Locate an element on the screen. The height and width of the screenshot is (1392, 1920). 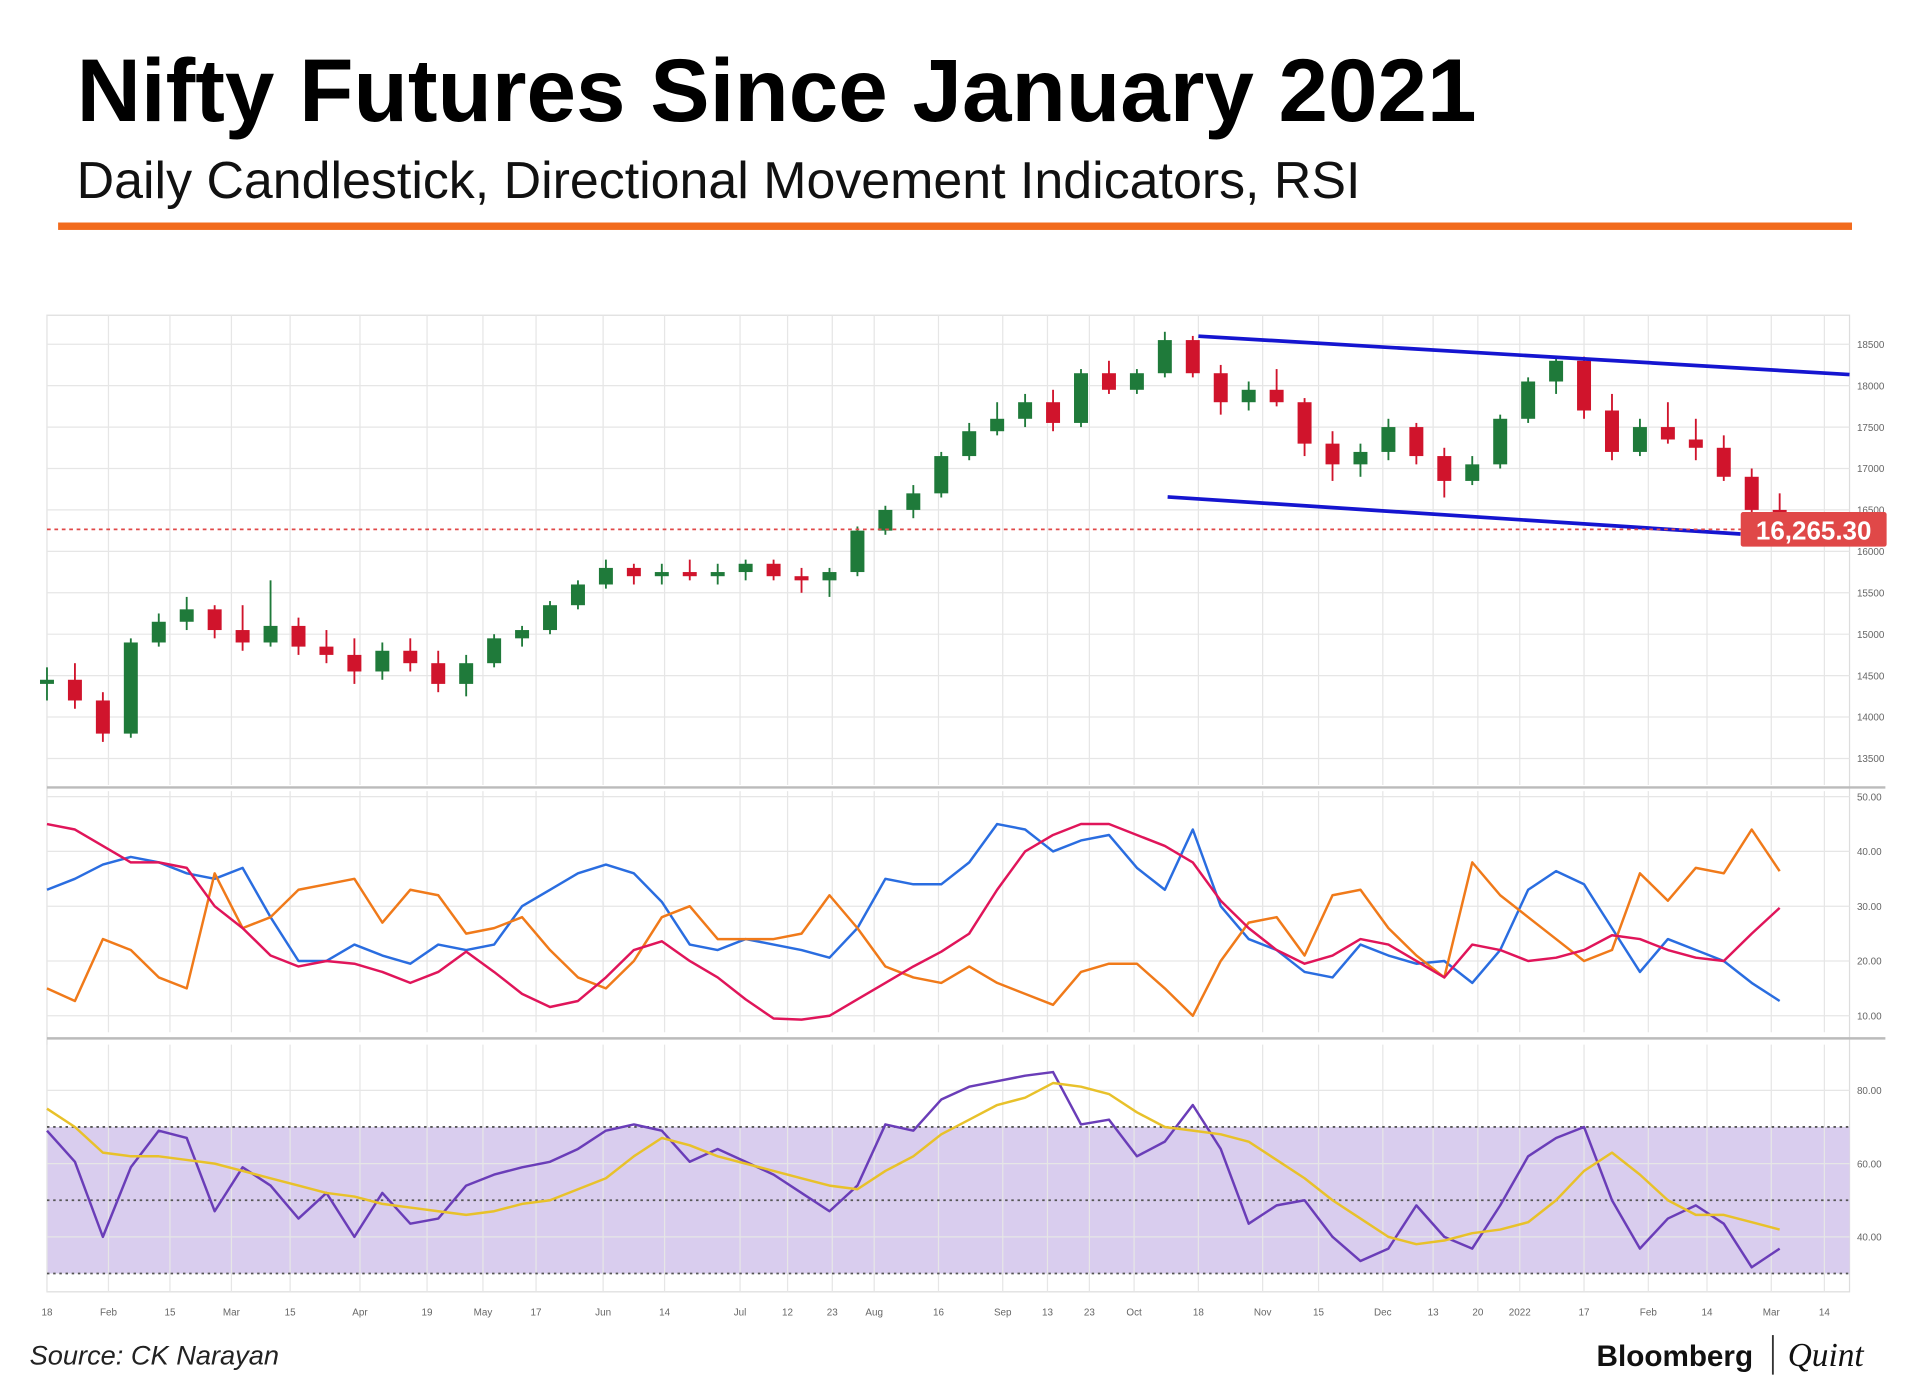
y-tick-label: 17000 is located at coordinates (1871, 469).